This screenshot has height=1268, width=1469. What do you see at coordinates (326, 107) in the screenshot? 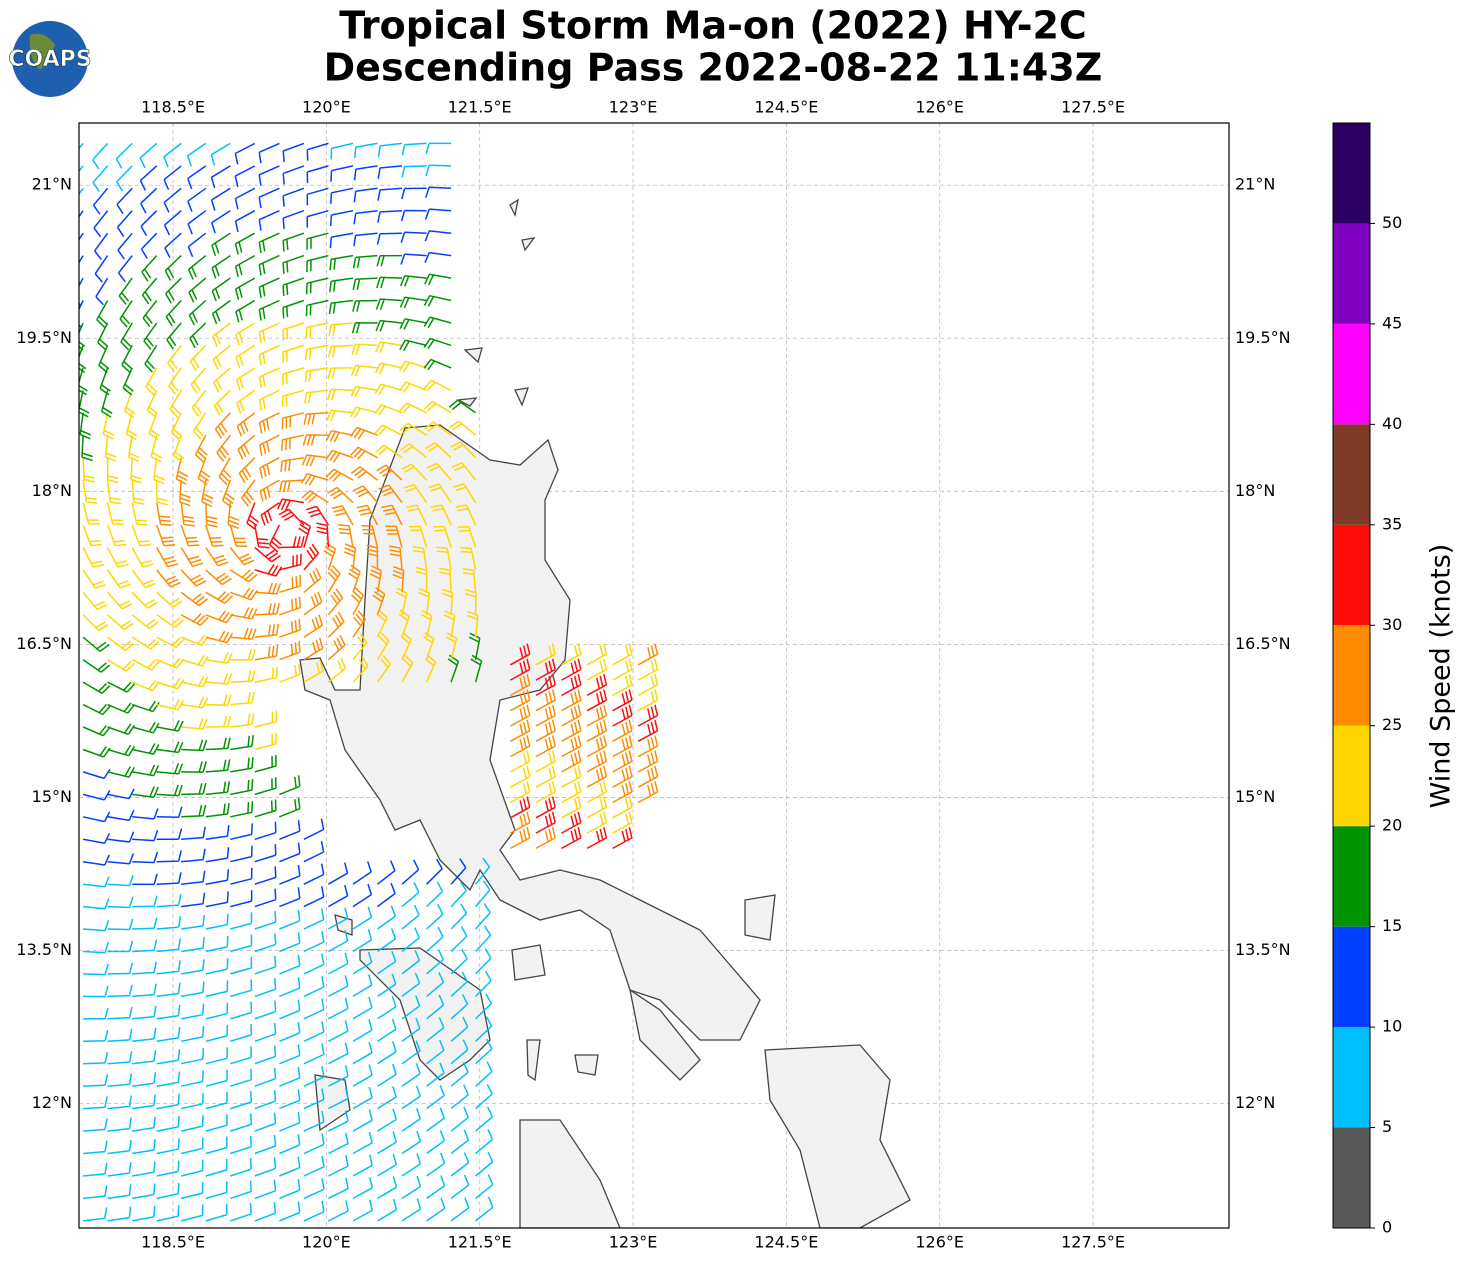
I see `x-tick-label: 120°E` at bounding box center [326, 107].